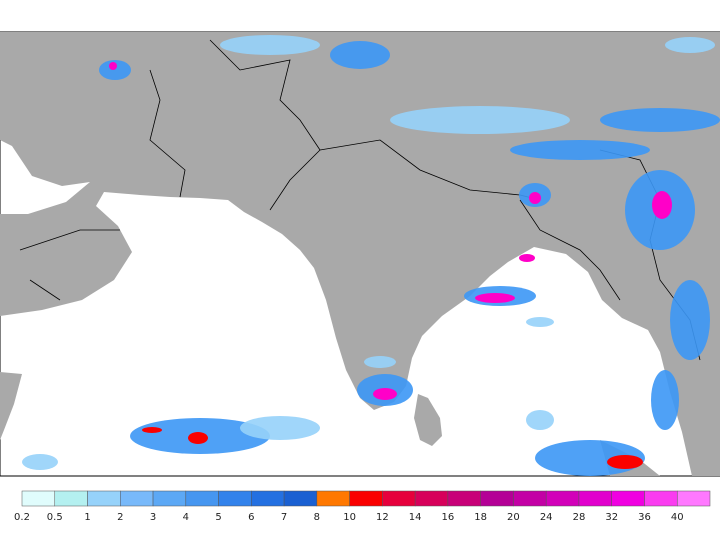 This screenshot has height=540, width=720. I want to click on colorbar-label: 3, so click(153, 517).